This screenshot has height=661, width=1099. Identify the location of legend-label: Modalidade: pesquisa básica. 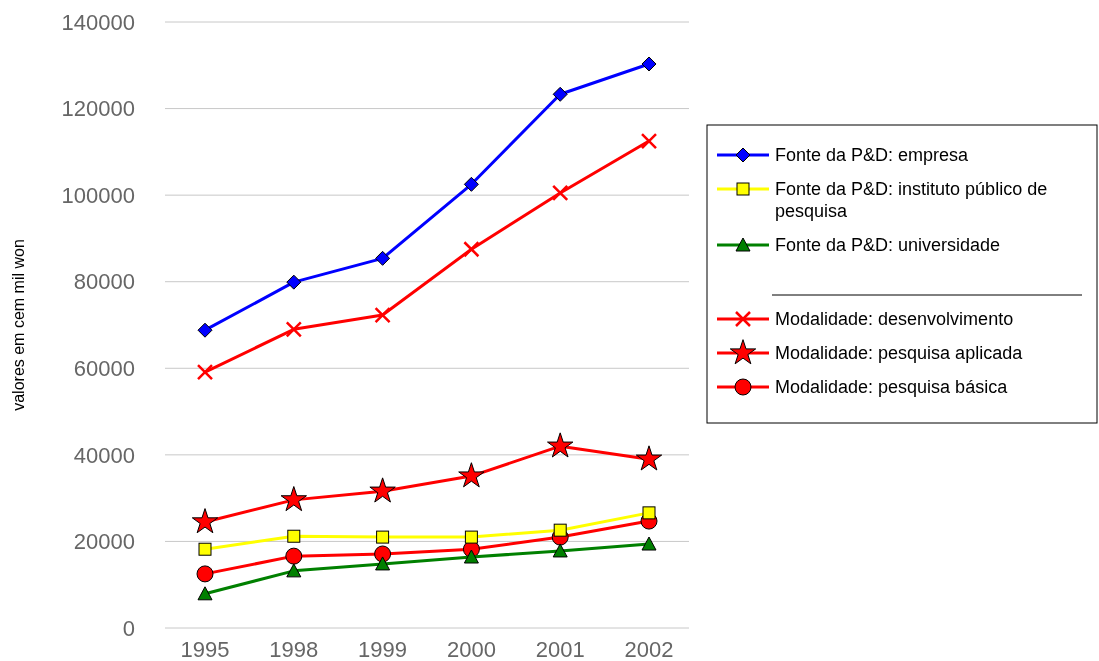
(892, 387).